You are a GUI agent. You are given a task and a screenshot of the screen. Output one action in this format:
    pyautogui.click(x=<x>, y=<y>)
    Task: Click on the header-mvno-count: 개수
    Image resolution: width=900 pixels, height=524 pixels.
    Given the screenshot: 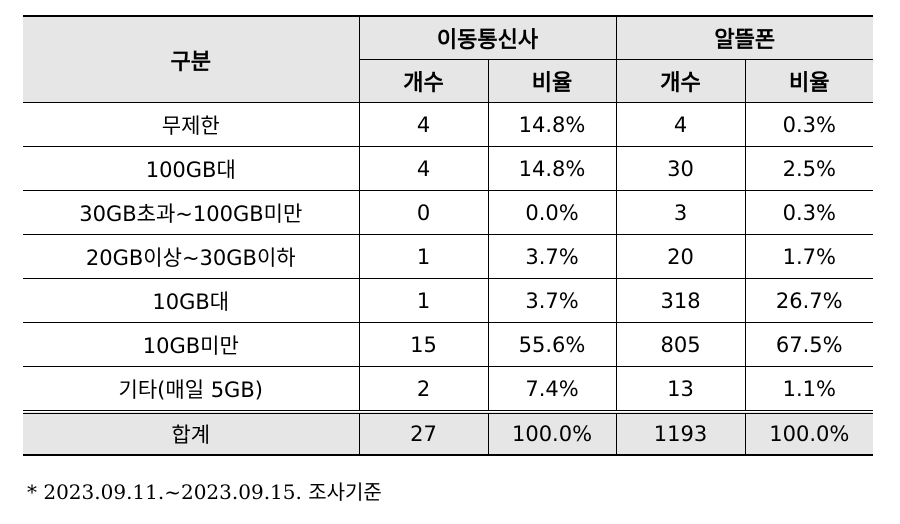 What is the action you would take?
    pyautogui.click(x=680, y=81)
    